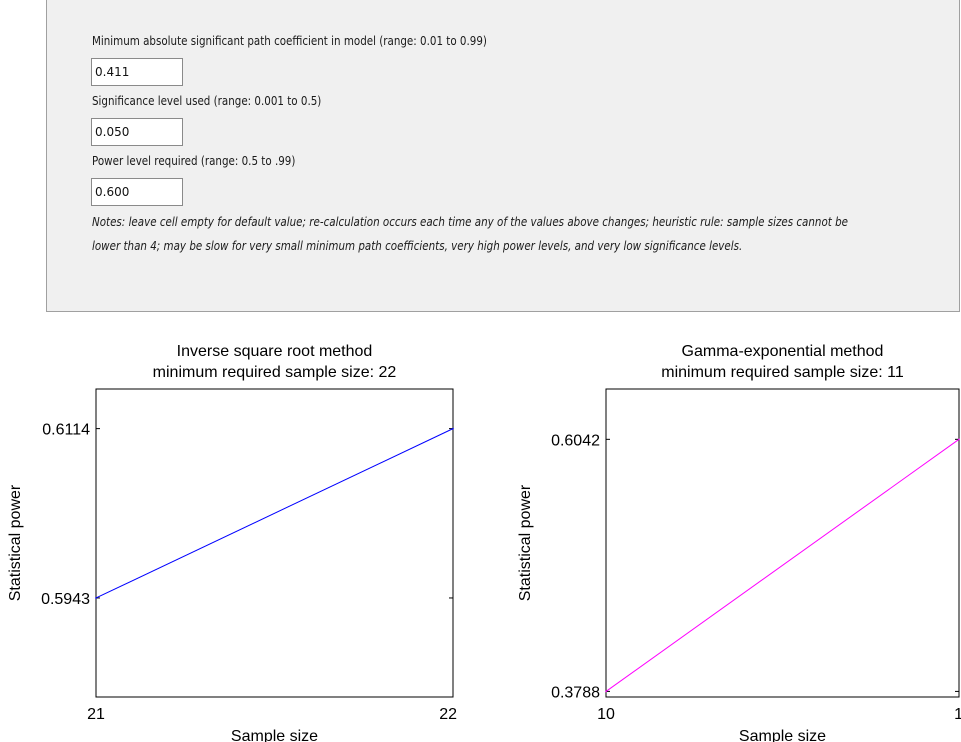 The image size is (961, 742). Describe the element at coordinates (137, 192) in the screenshot. I see `power-level-input` at that location.